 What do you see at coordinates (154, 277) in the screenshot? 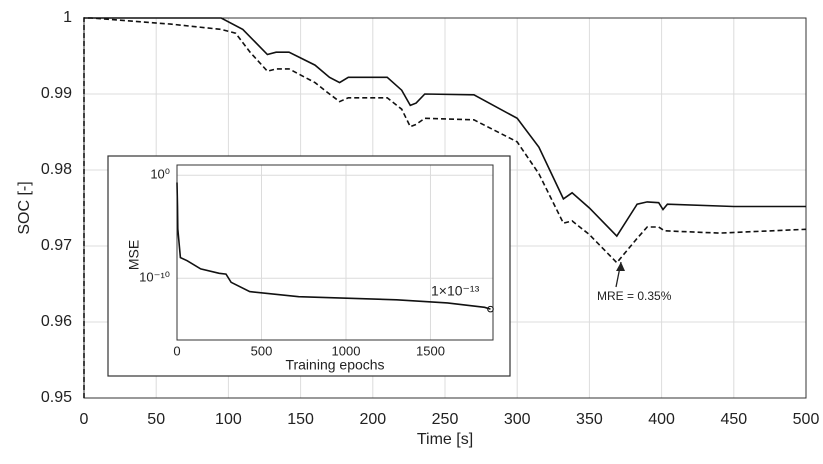
I see `y-tick-label: 10⁻¹⁰` at bounding box center [154, 277].